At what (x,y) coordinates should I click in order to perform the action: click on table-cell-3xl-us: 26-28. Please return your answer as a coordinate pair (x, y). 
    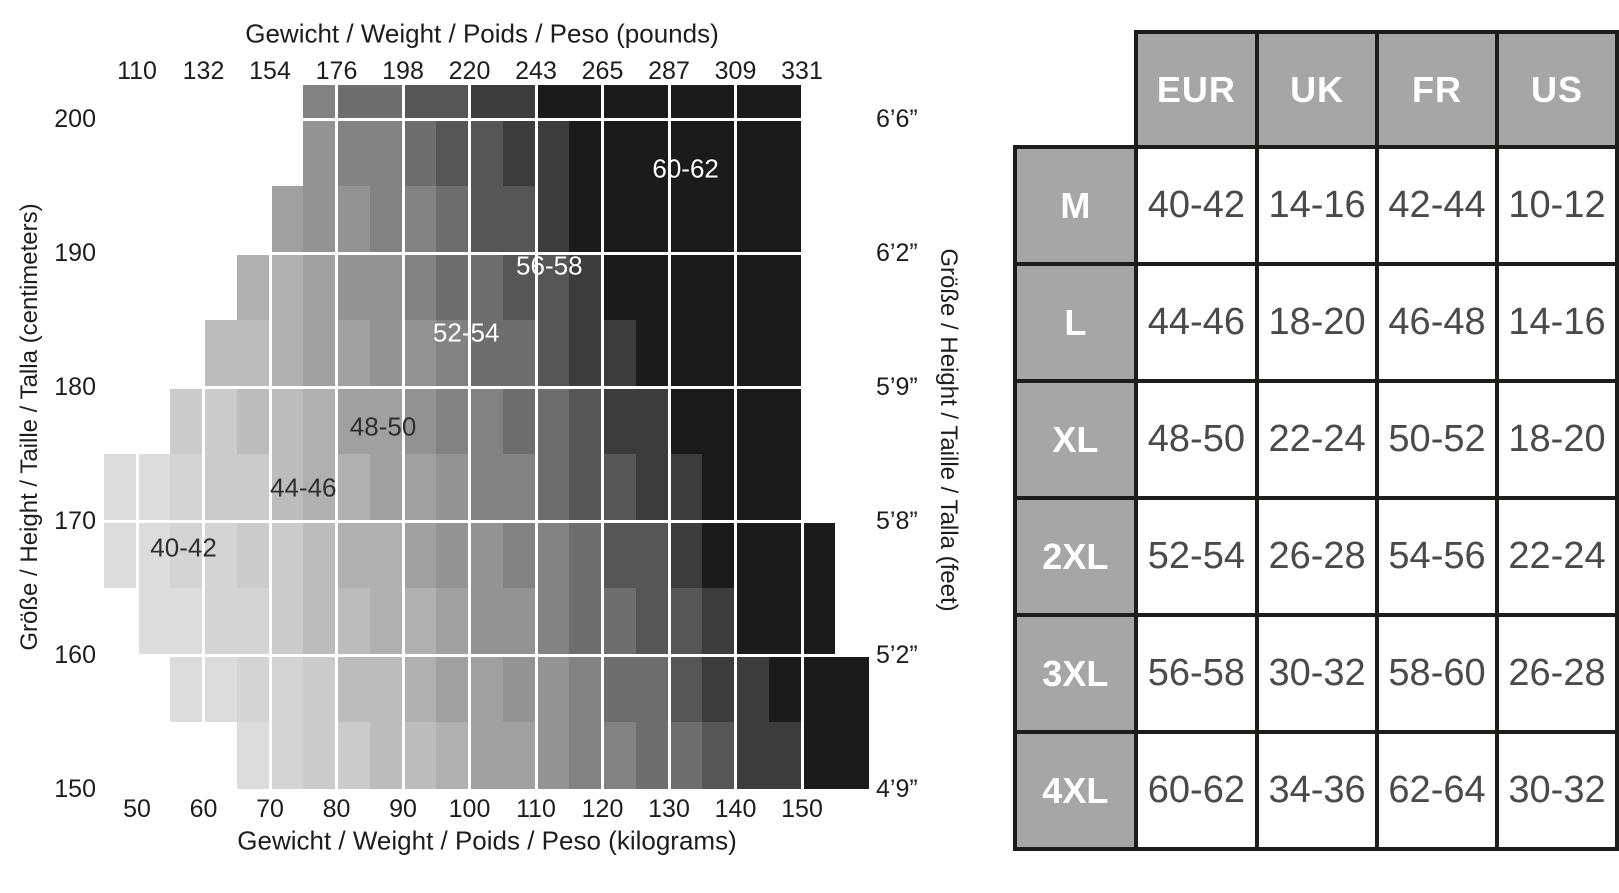
    Looking at the image, I should click on (1557, 673).